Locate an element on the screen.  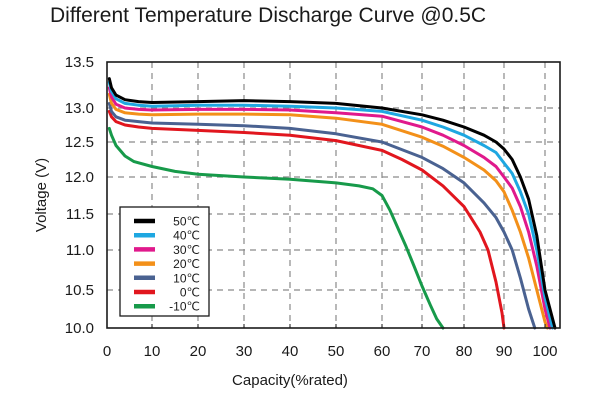
y-tick-labels: 10.0 10.5 11.0 11.5 12.0 12.5 13.0 13.5 is located at coordinates (79, 195).